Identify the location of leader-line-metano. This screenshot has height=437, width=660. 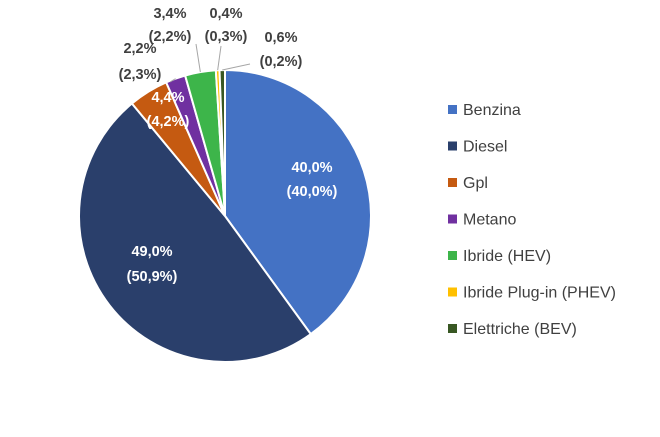
(172, 80).